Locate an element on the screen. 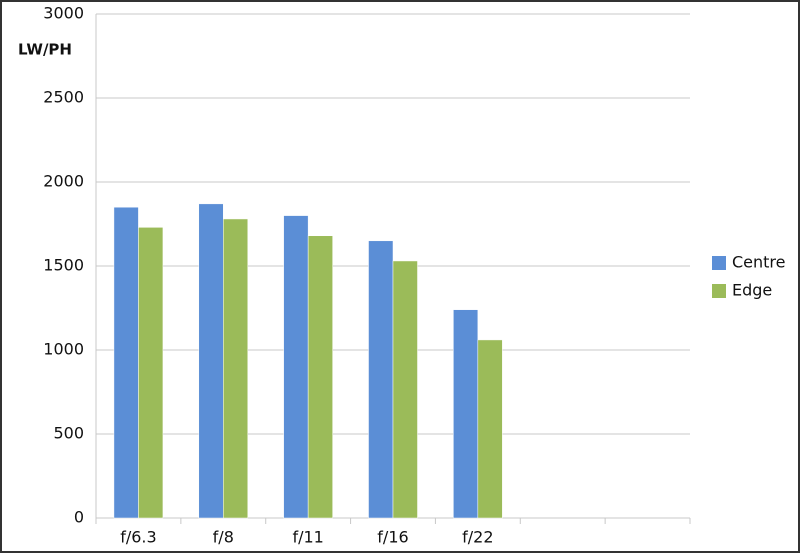 Image resolution: width=800 pixels, height=553 pixels. x-tick-label: f/22 is located at coordinates (477, 537).